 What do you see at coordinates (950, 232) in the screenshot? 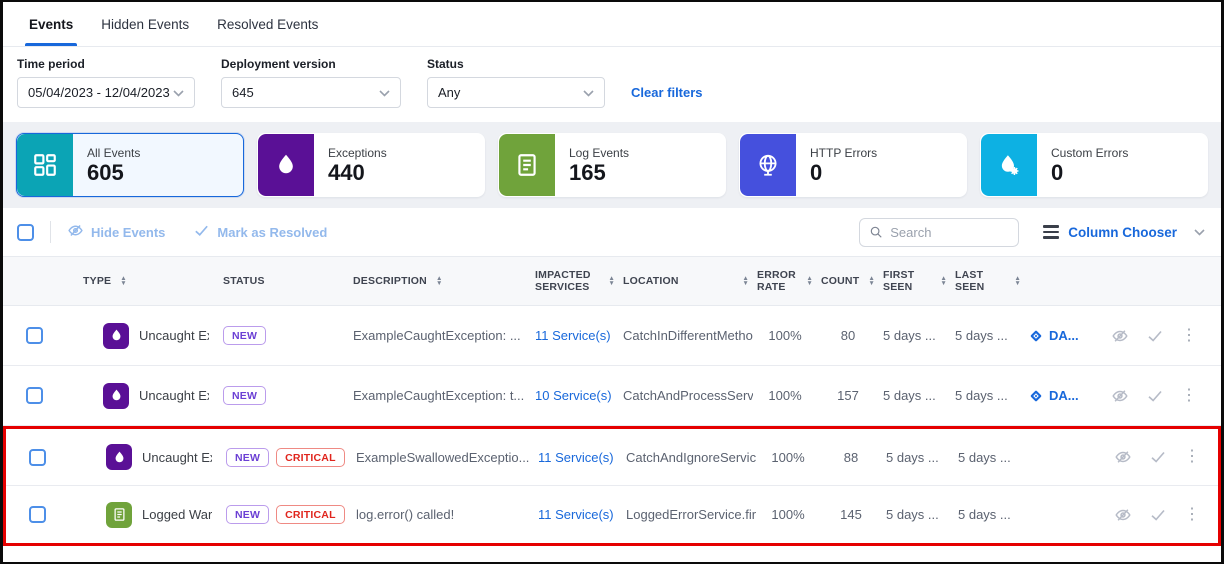
I see `search-input` at bounding box center [950, 232].